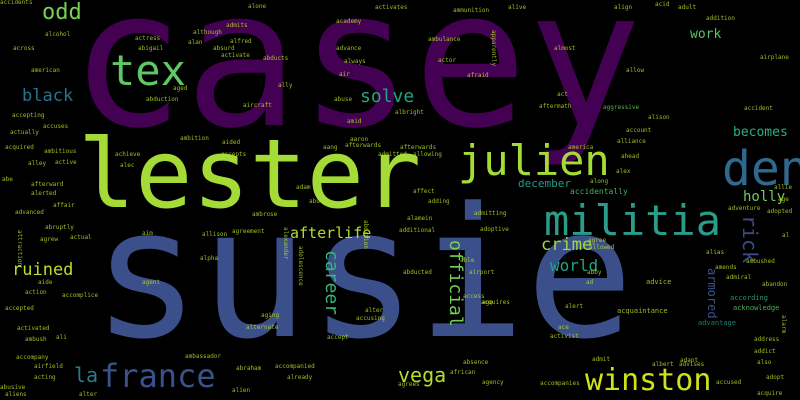  What do you see at coordinates (601, 359) in the screenshot?
I see `word-admit: admit` at bounding box center [601, 359].